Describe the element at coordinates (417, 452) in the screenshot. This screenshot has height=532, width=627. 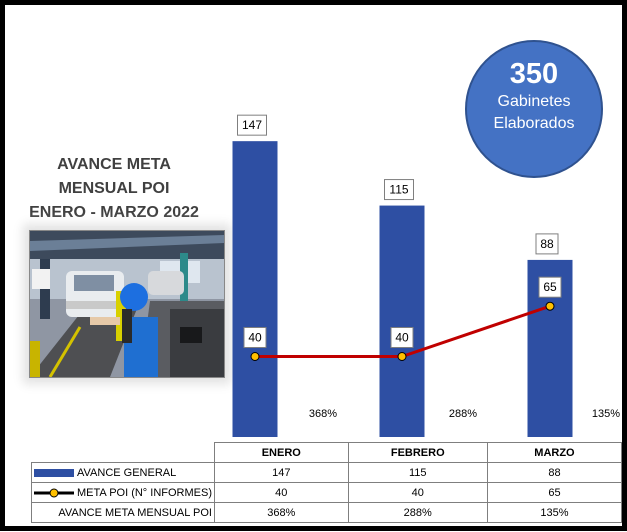
I see `table-header-febrero: FEBRERO` at that location.